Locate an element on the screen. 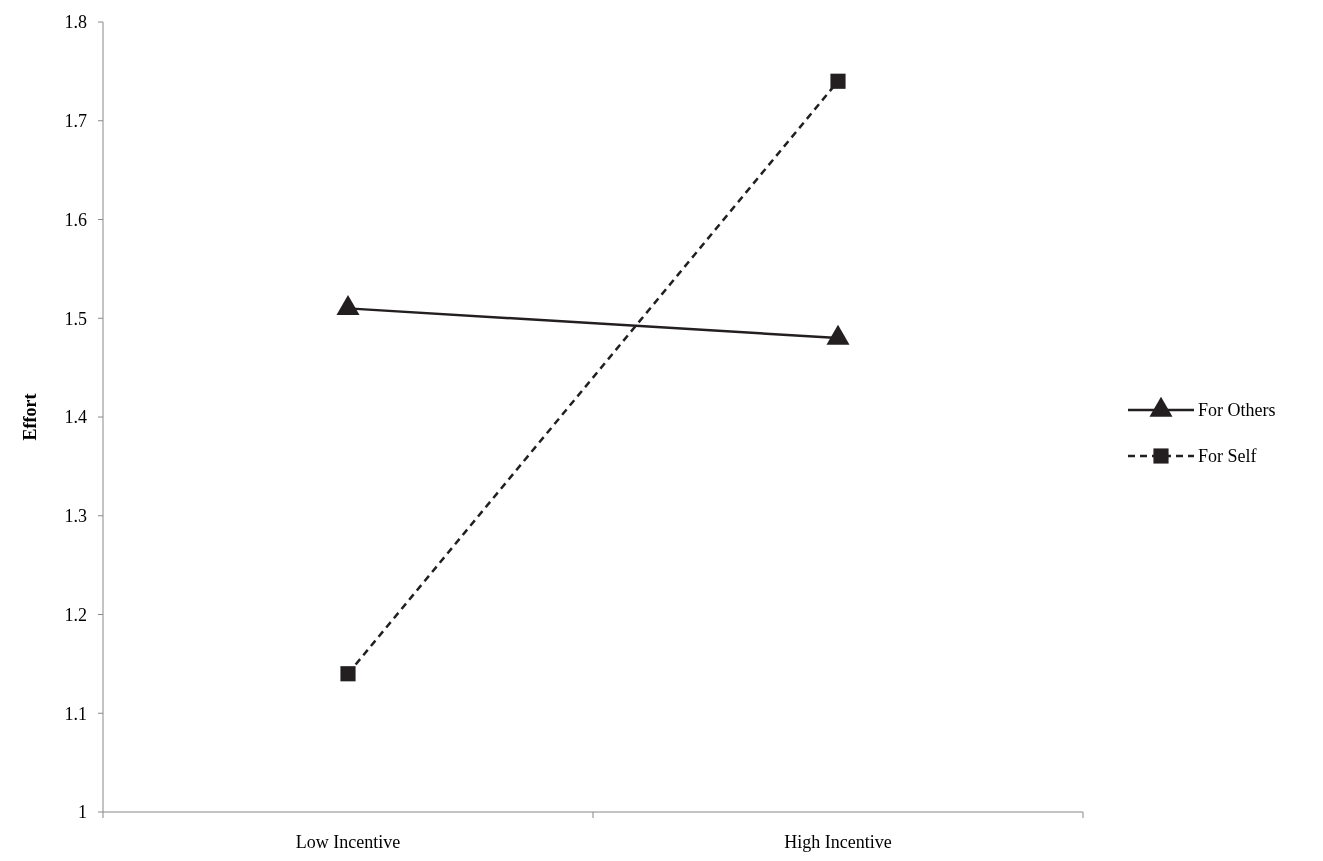 The image size is (1323, 861). y-tick-label: 1.3 is located at coordinates (75, 516).